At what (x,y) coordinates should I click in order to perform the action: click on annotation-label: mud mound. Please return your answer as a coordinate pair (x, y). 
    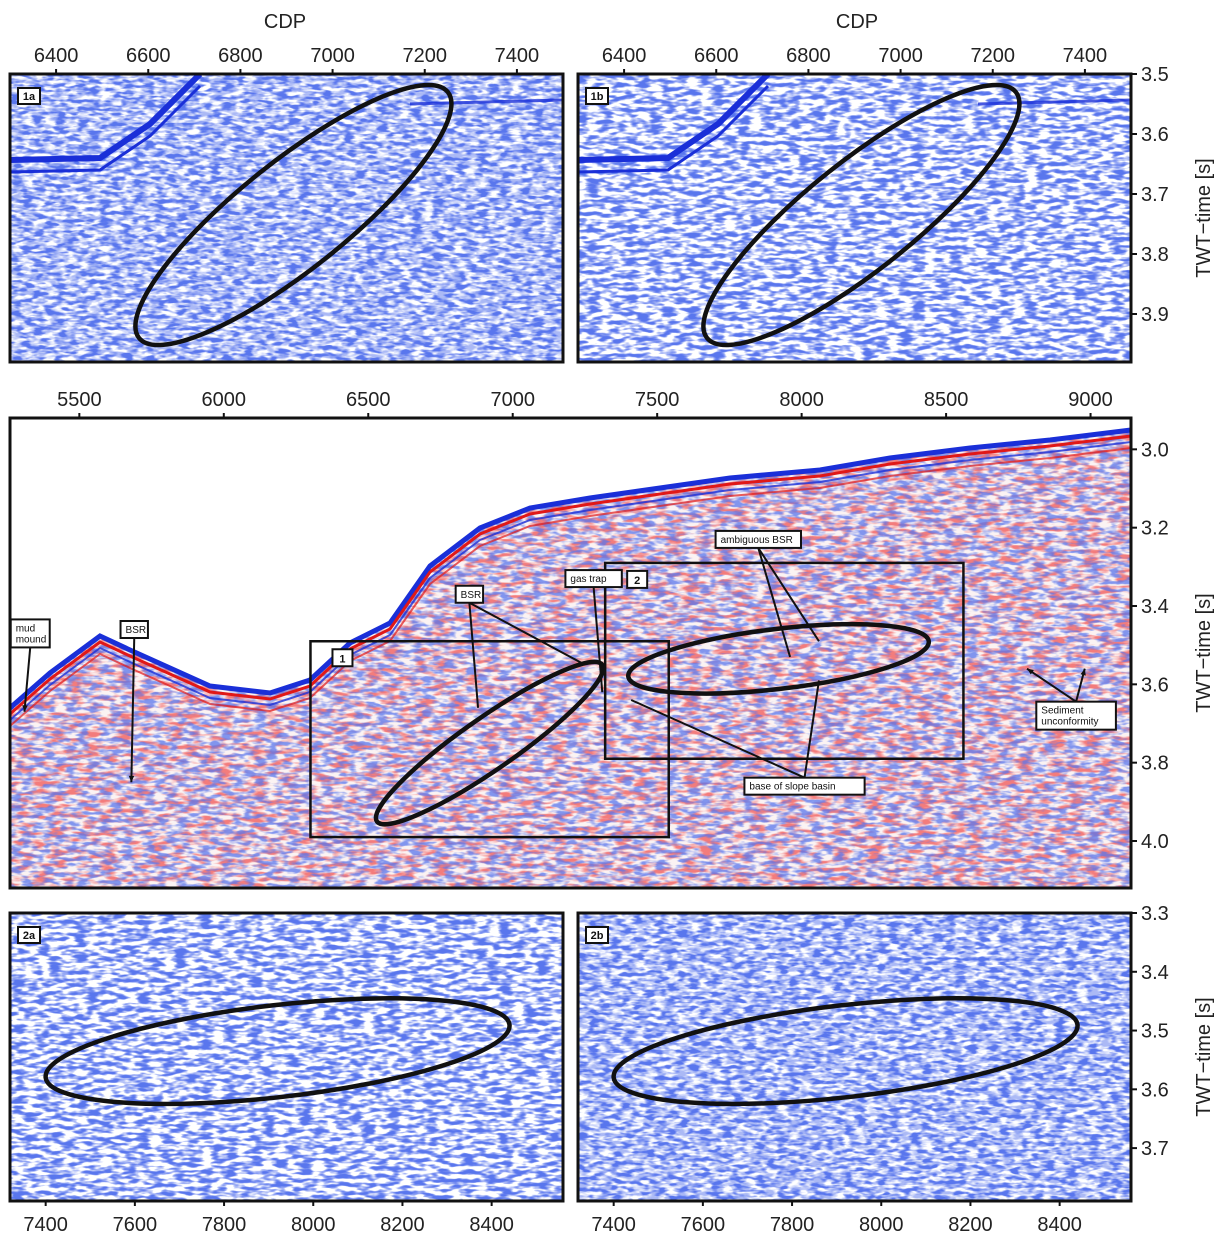
    Looking at the image, I should click on (31, 634).